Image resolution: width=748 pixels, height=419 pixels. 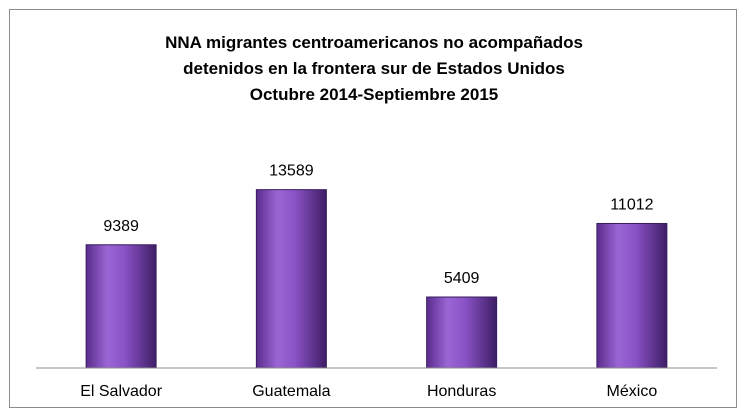 I want to click on category-label: Guatemala, so click(x=291, y=391).